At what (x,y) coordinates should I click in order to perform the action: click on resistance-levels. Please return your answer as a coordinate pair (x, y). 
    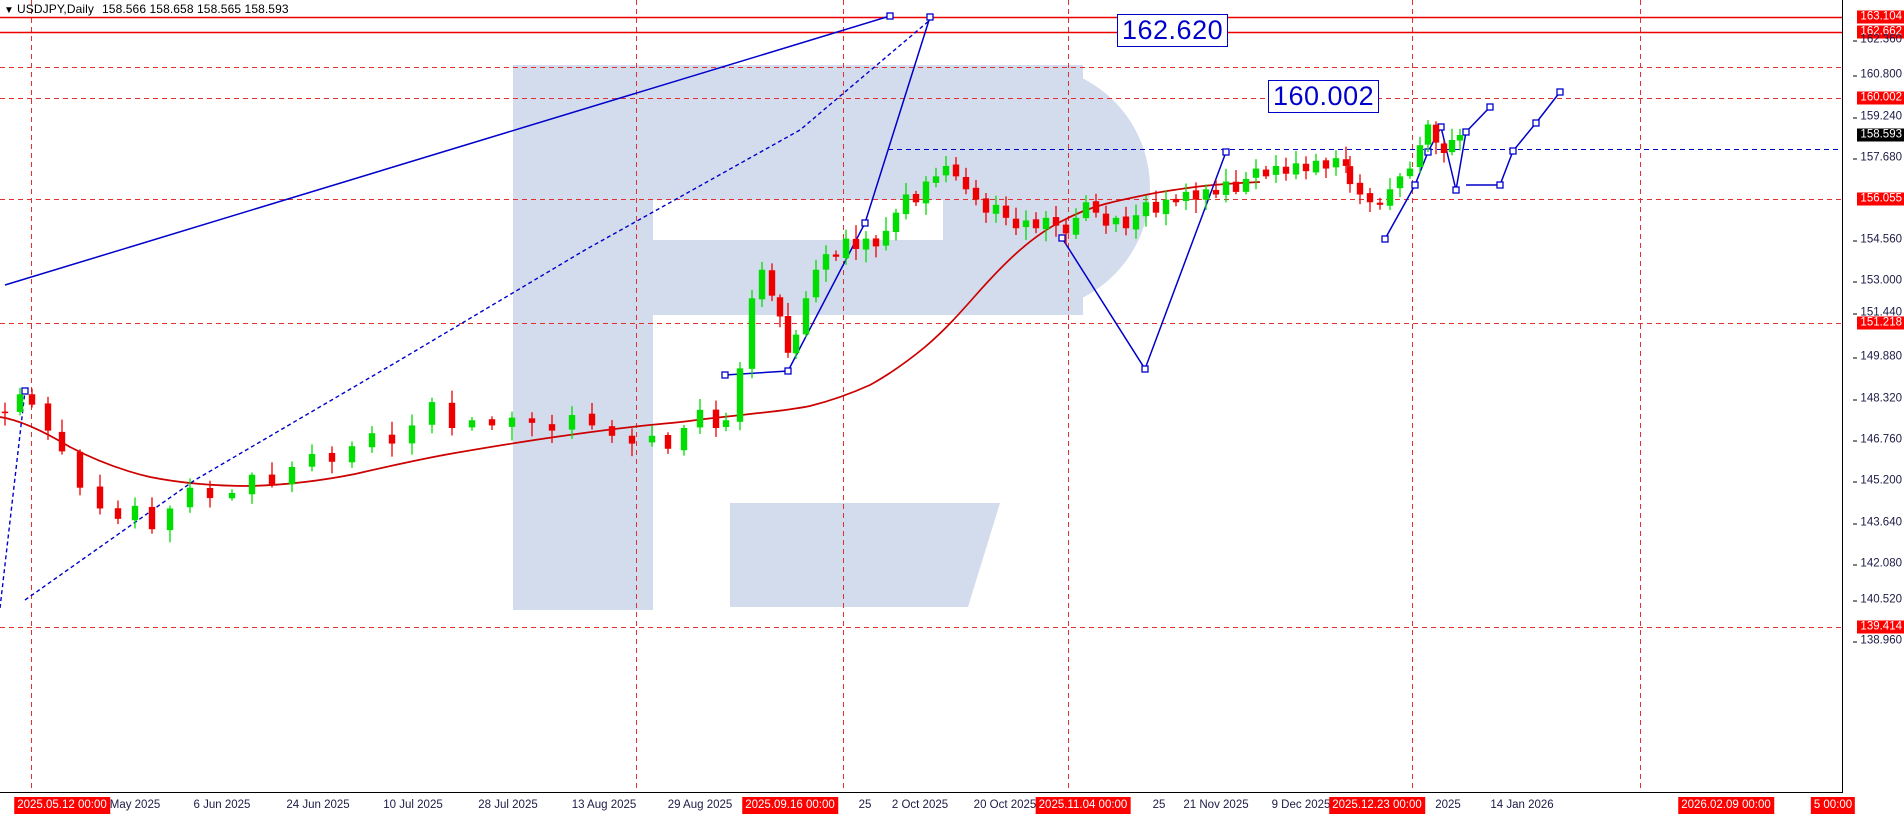
    Looking at the image, I should click on (921, 25).